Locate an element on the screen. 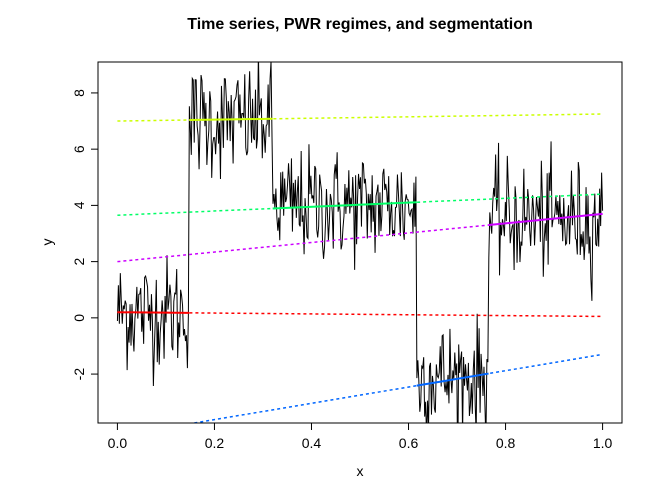 This screenshot has height=485, width=672. y-tick-label: 4 is located at coordinates (79, 205).